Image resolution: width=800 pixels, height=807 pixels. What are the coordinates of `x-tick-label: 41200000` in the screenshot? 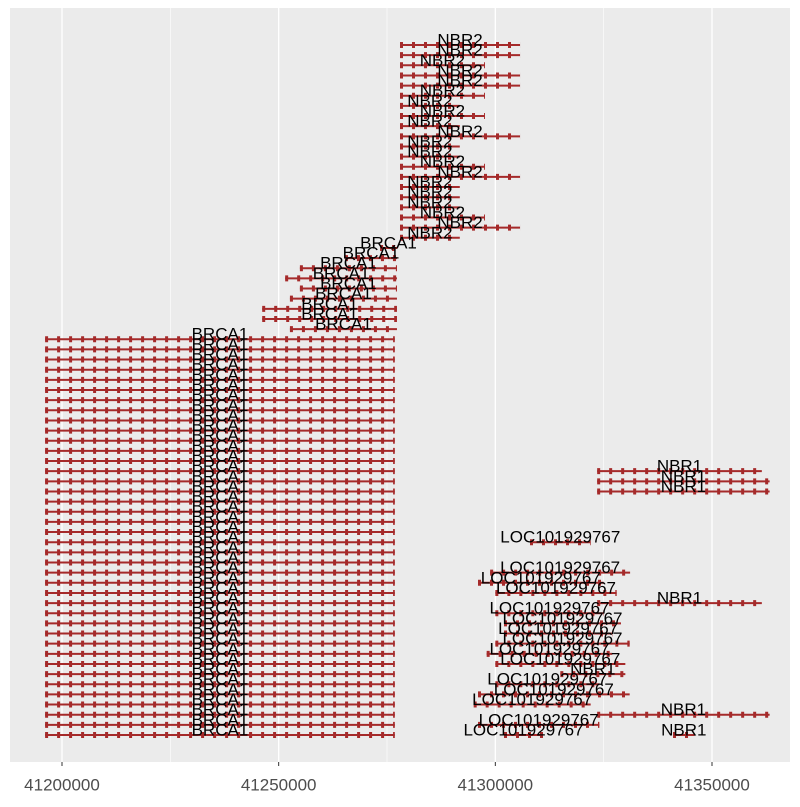 It's located at (62, 784).